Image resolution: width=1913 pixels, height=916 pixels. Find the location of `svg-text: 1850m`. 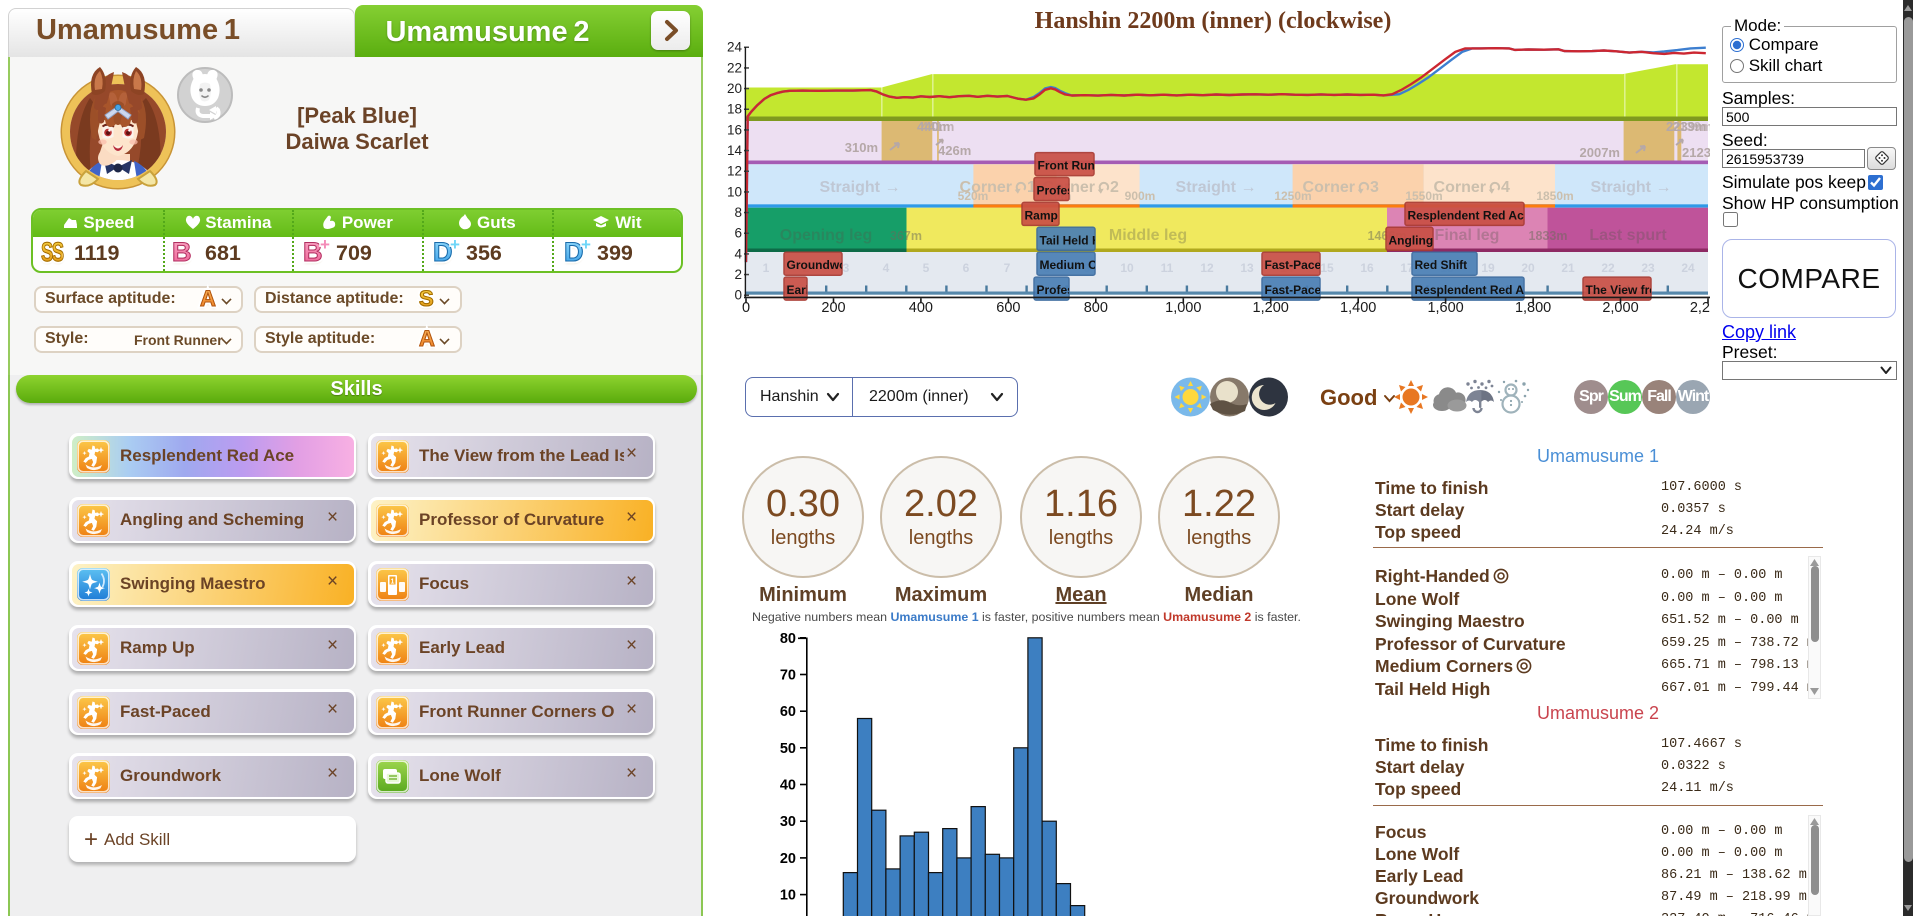

svg-text: 1850m is located at coordinates (1554, 196).